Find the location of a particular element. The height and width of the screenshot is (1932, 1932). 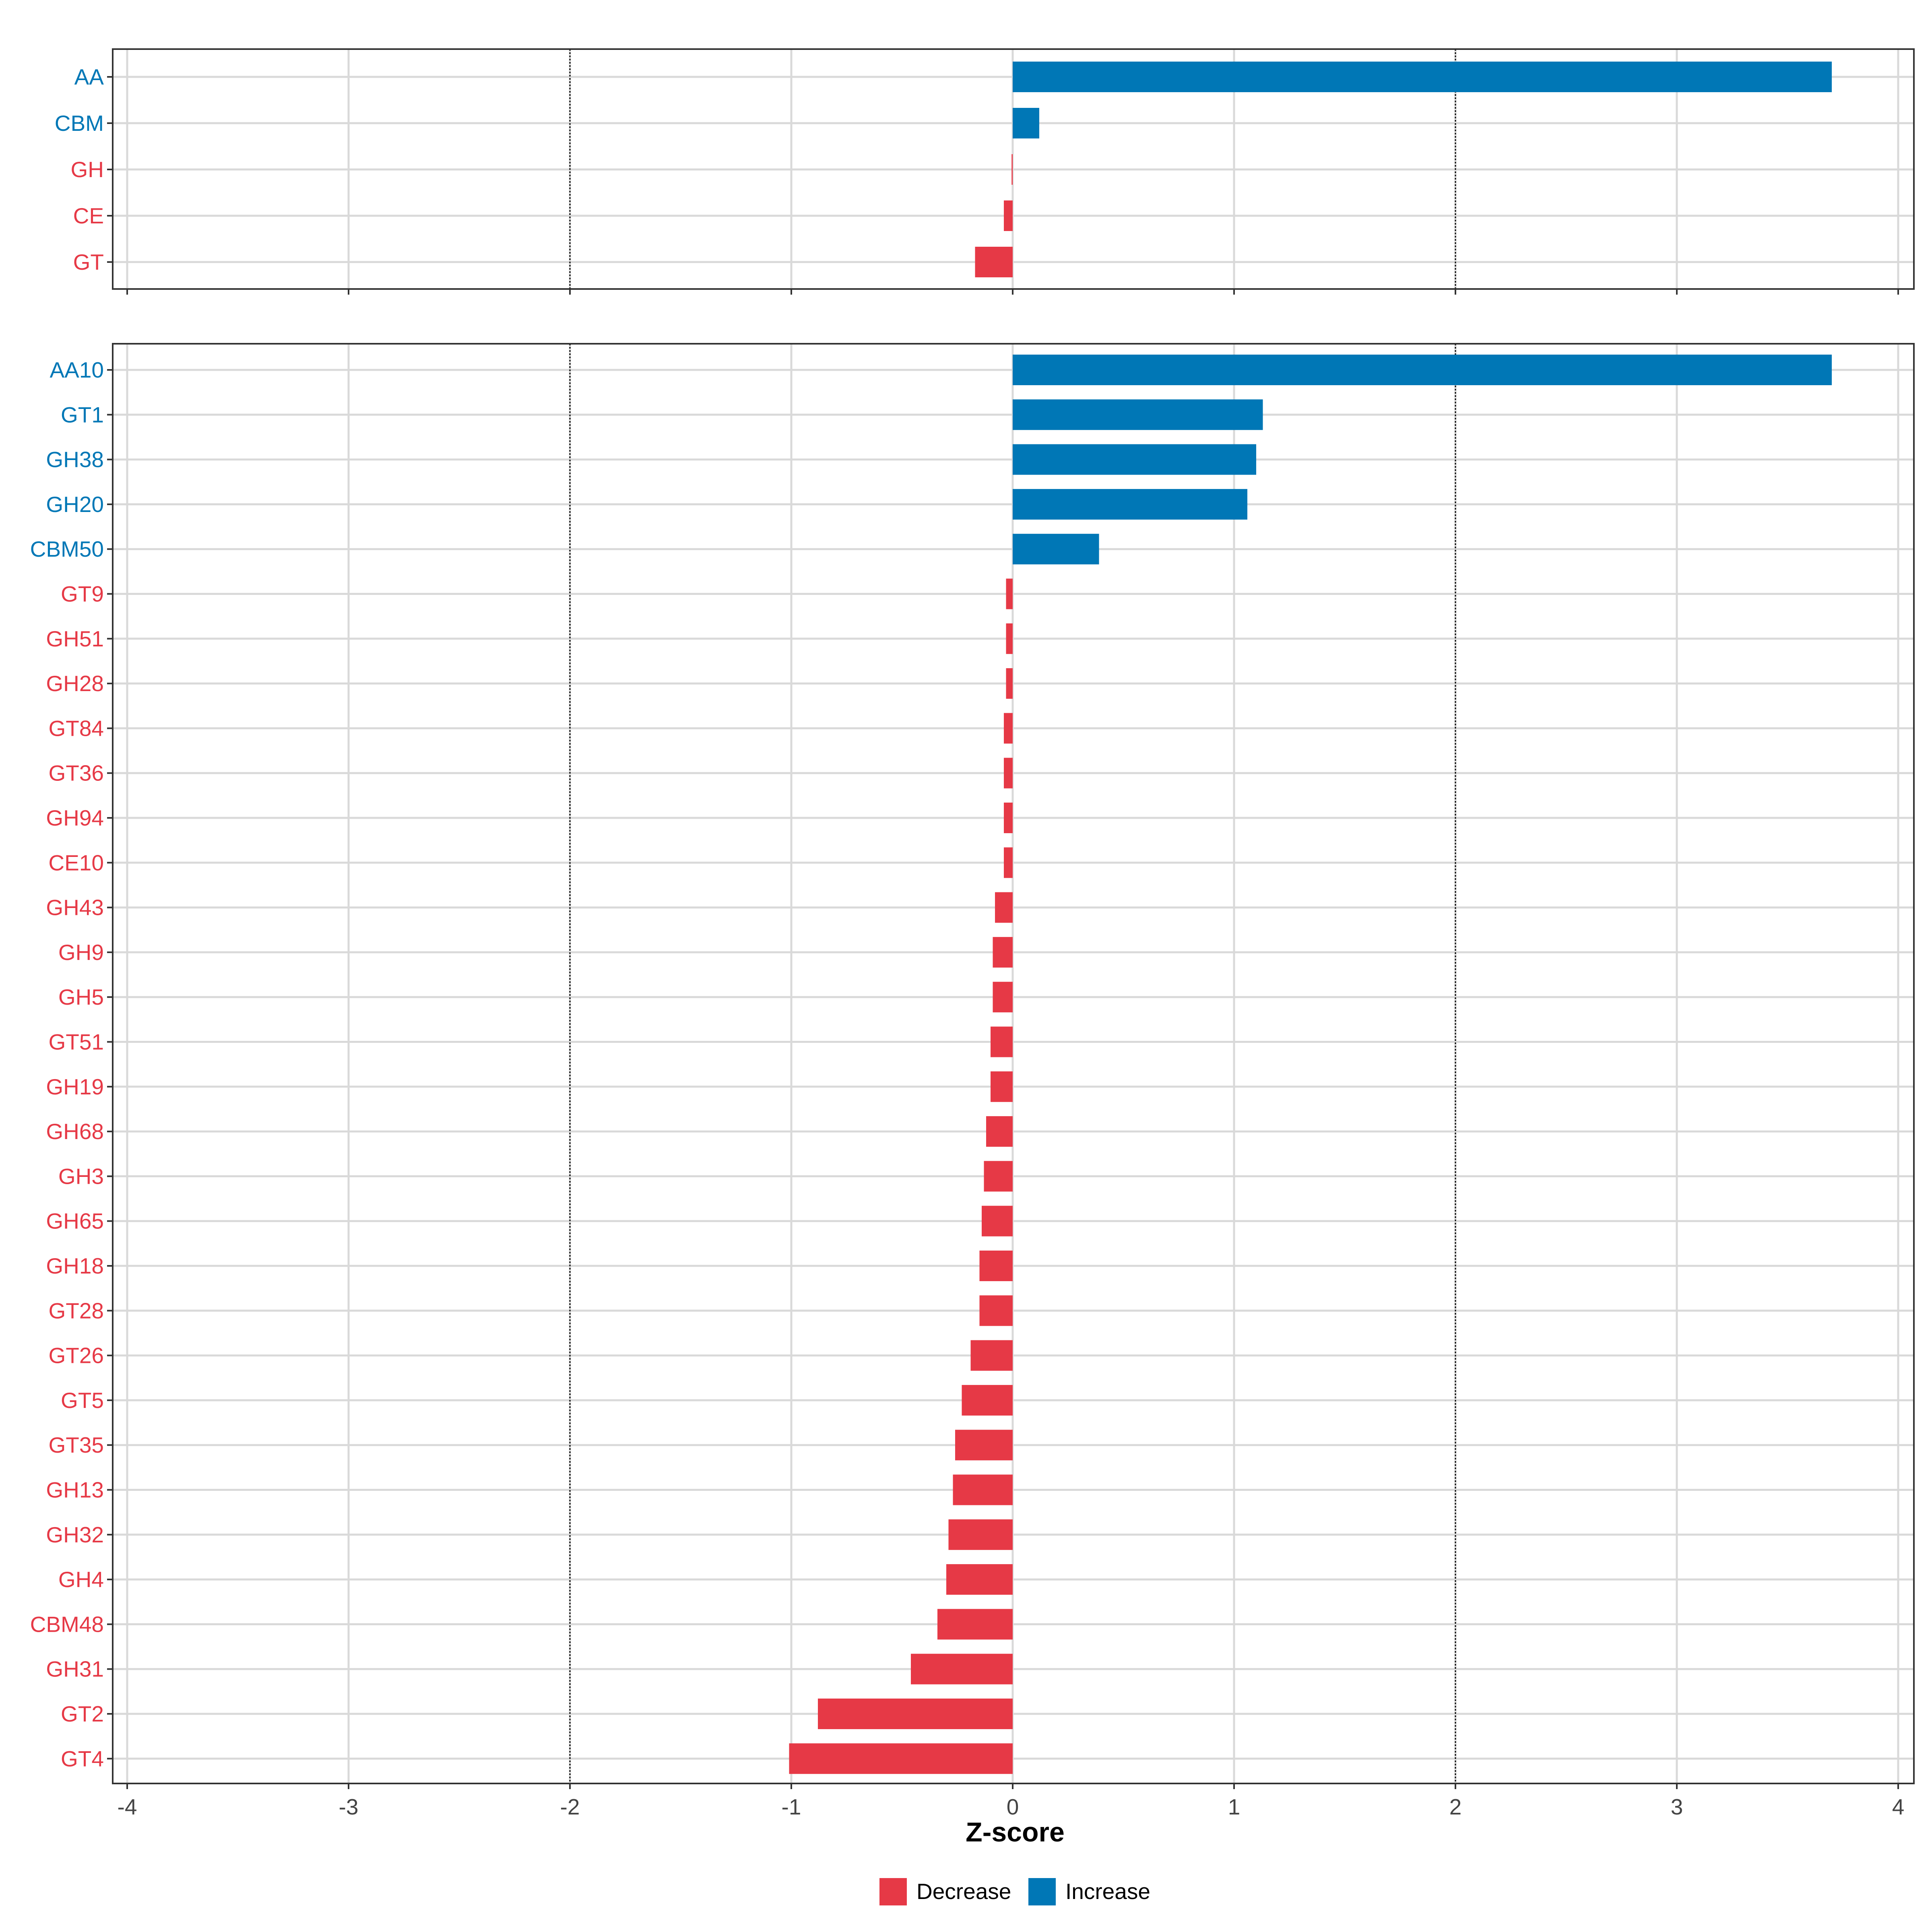

bar-gh31 is located at coordinates (962, 1668).